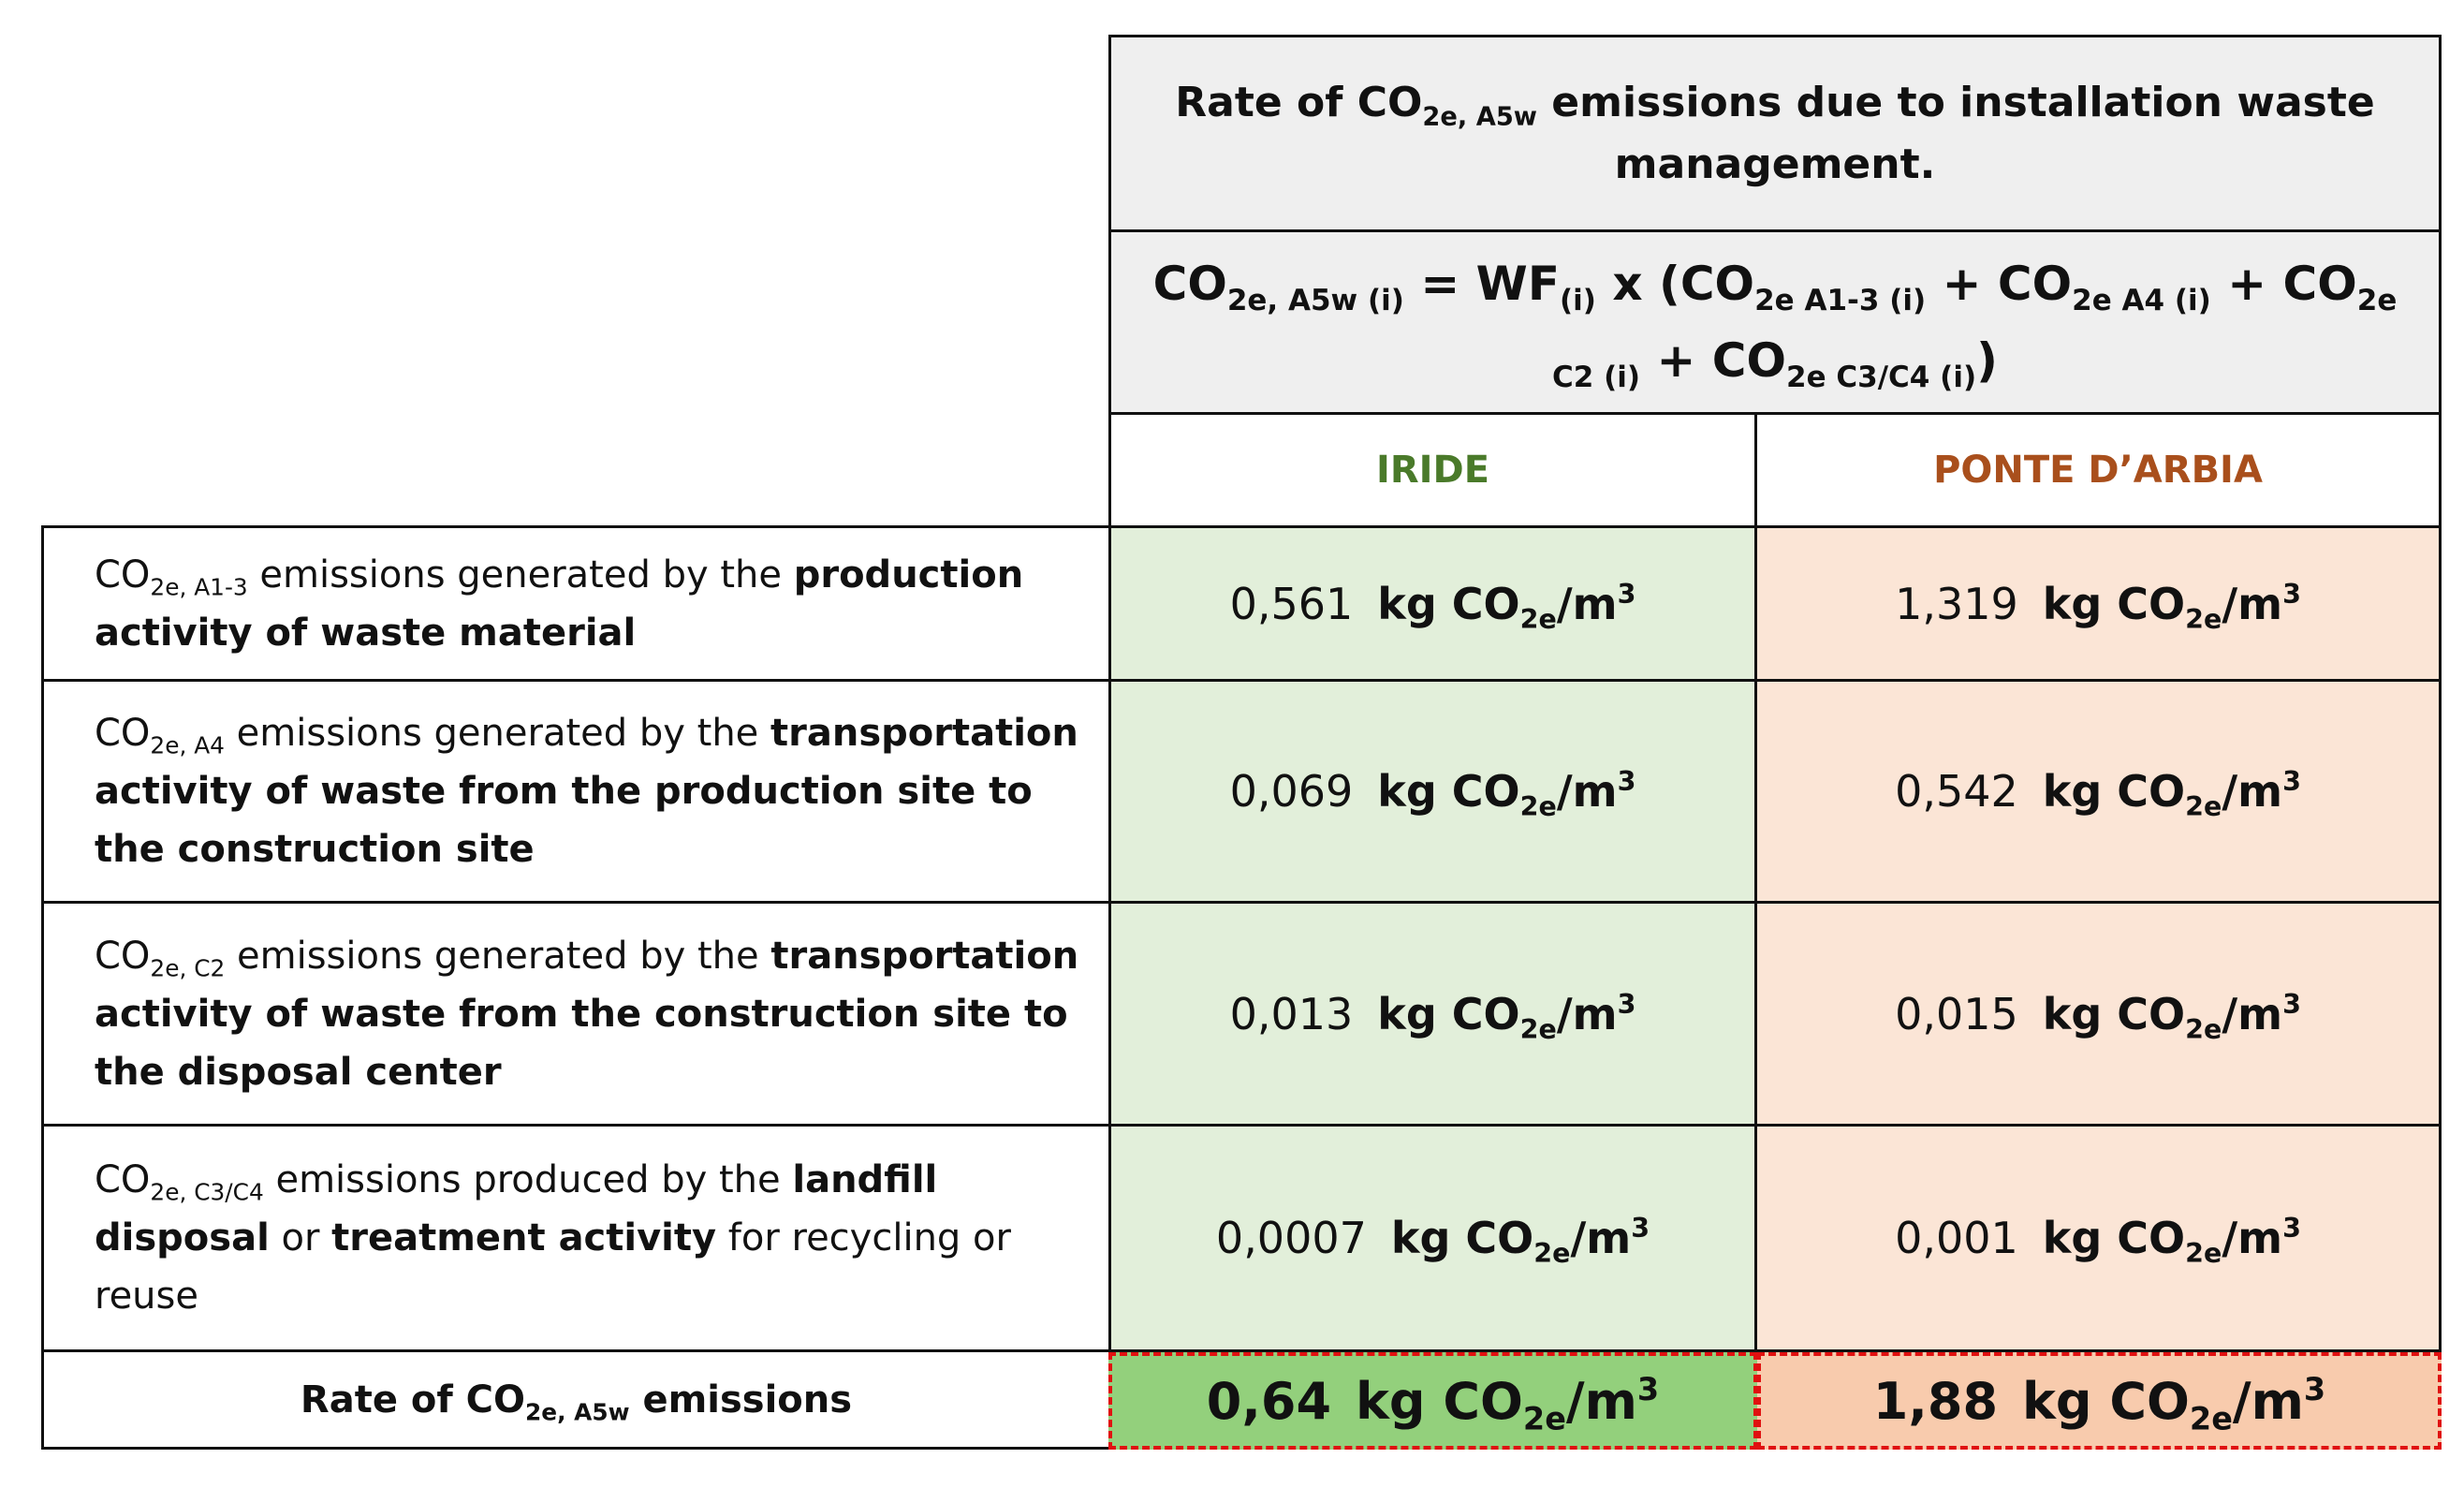 The width and height of the screenshot is (2464, 1488). I want to click on column-header: PONTE D’ARBIA, so click(2098, 470).